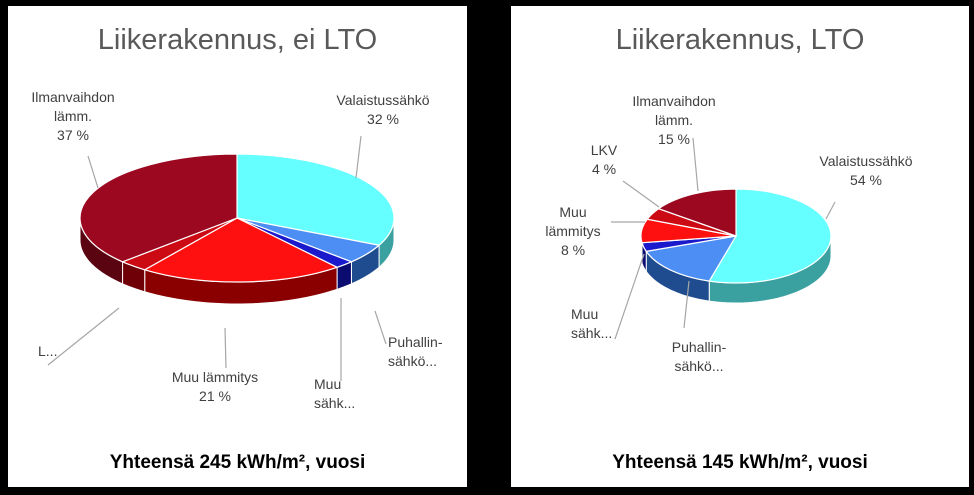 This screenshot has height=495, width=974. What do you see at coordinates (241, 250) in the screenshot?
I see `pie-slice-muu-lammitys` at bounding box center [241, 250].